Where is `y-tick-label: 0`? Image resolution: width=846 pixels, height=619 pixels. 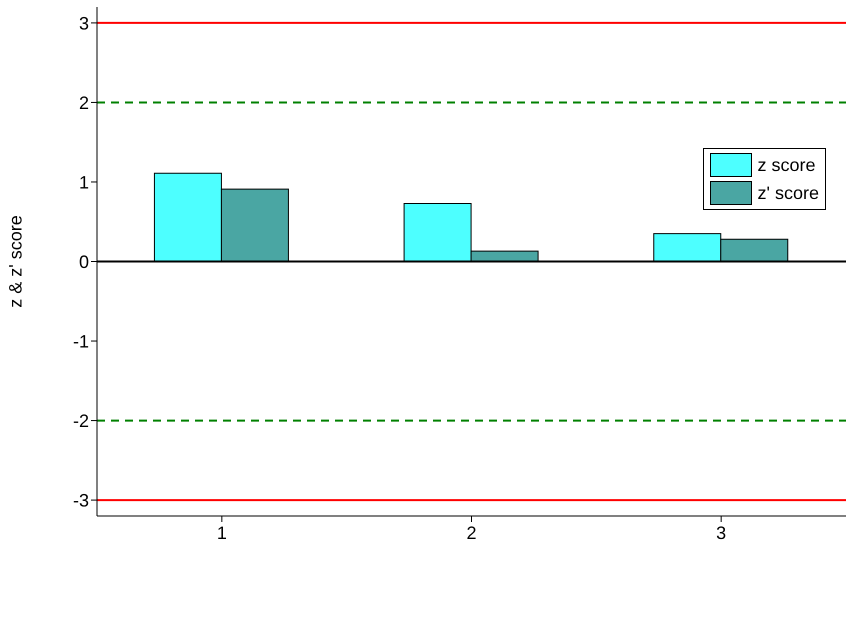
y-tick-label: 0 is located at coordinates (83, 262).